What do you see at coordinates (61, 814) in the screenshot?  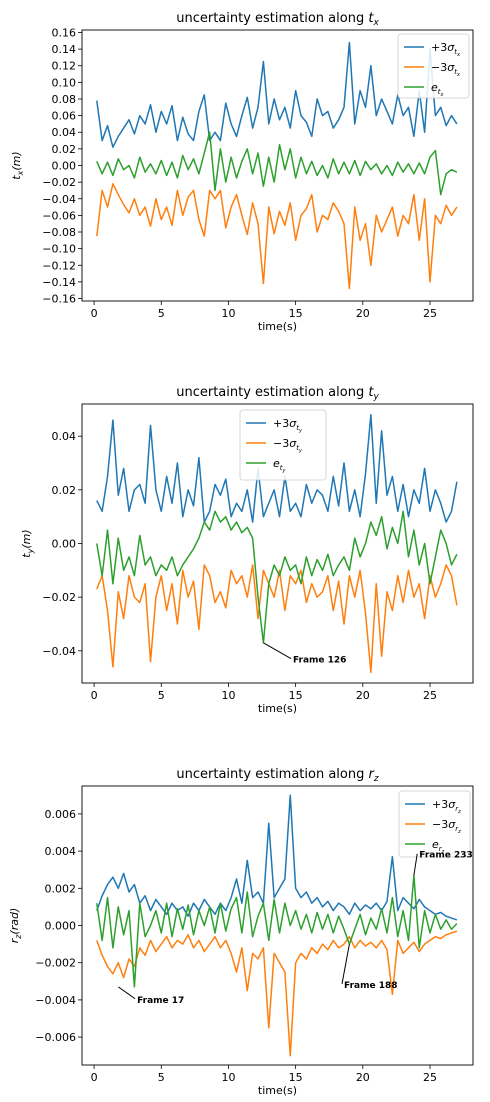 I see `y-tick-label: 0.006` at bounding box center [61, 814].